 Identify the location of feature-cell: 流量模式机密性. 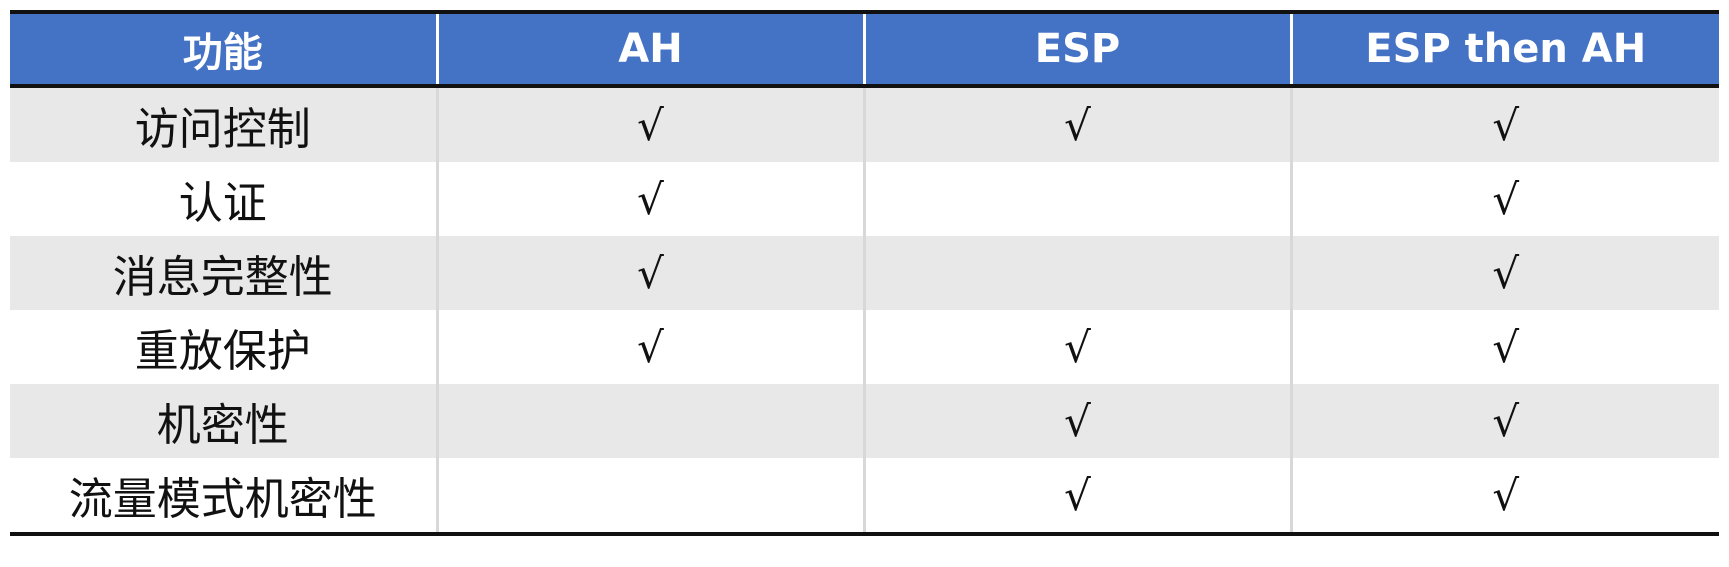
(223, 496).